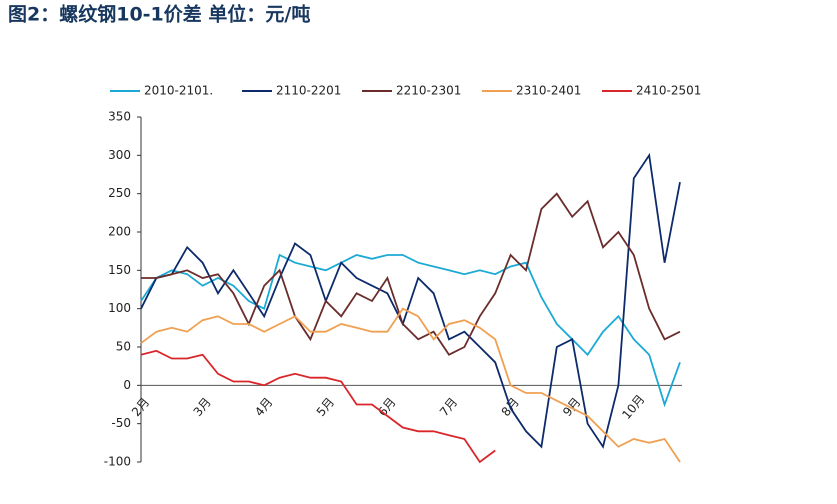 The height and width of the screenshot is (504, 837). Describe the element at coordinates (263, 407) in the screenshot. I see `x-tick-label: 4月` at that location.